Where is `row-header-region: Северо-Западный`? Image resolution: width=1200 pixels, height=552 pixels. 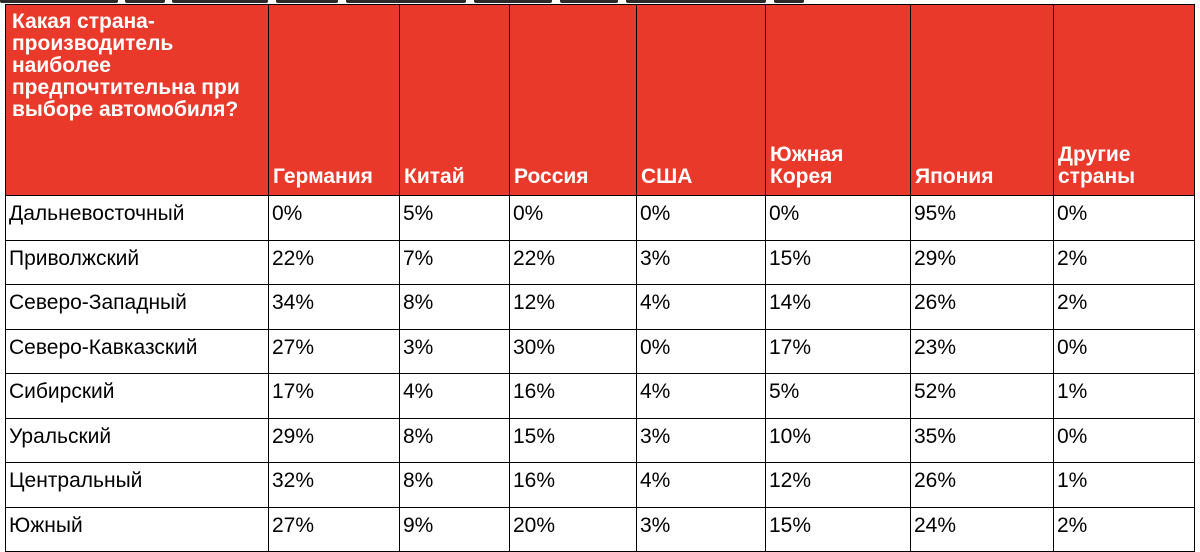 row-header-region: Северо-Западный is located at coordinates (137, 307).